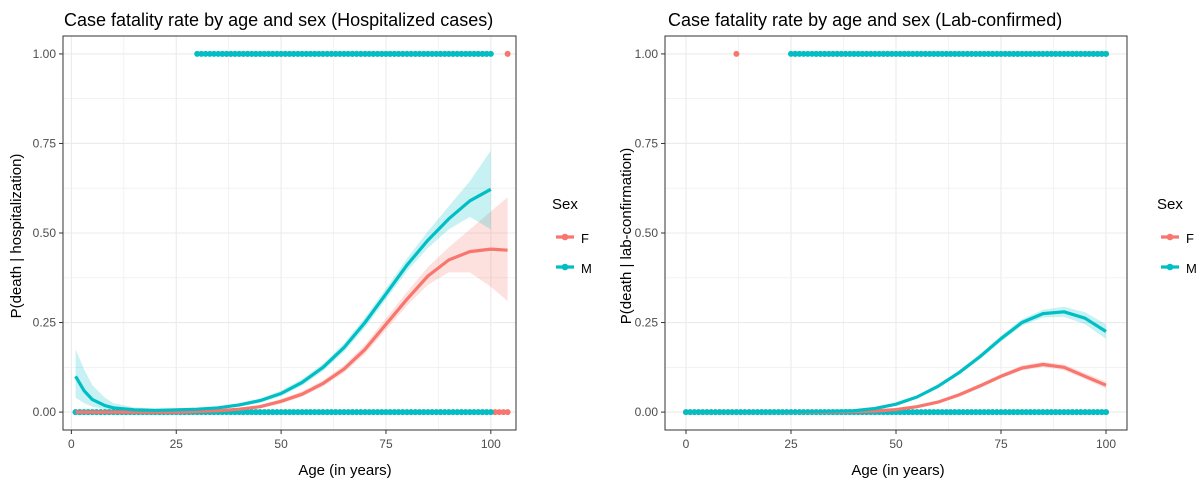 The height and width of the screenshot is (483, 1204). Describe the element at coordinates (16, 236) in the screenshot. I see `y-axis-label: P(death | hospitalization)` at that location.